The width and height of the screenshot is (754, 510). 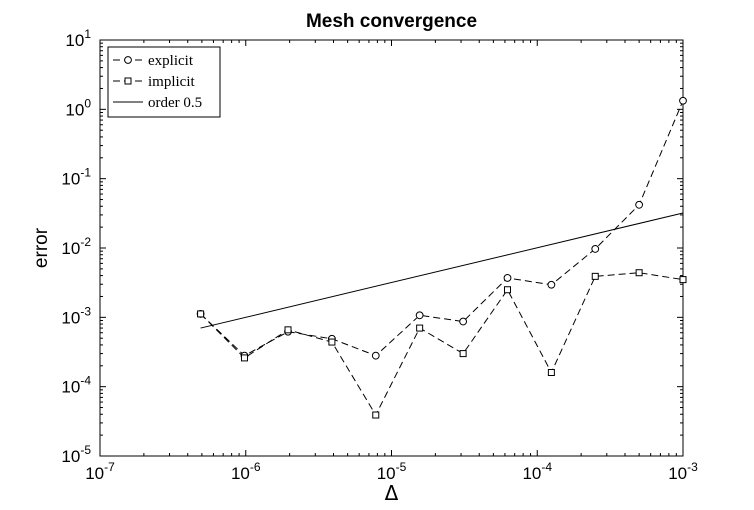 I want to click on y-tick-label: 10⁻², so click(x=76, y=246).